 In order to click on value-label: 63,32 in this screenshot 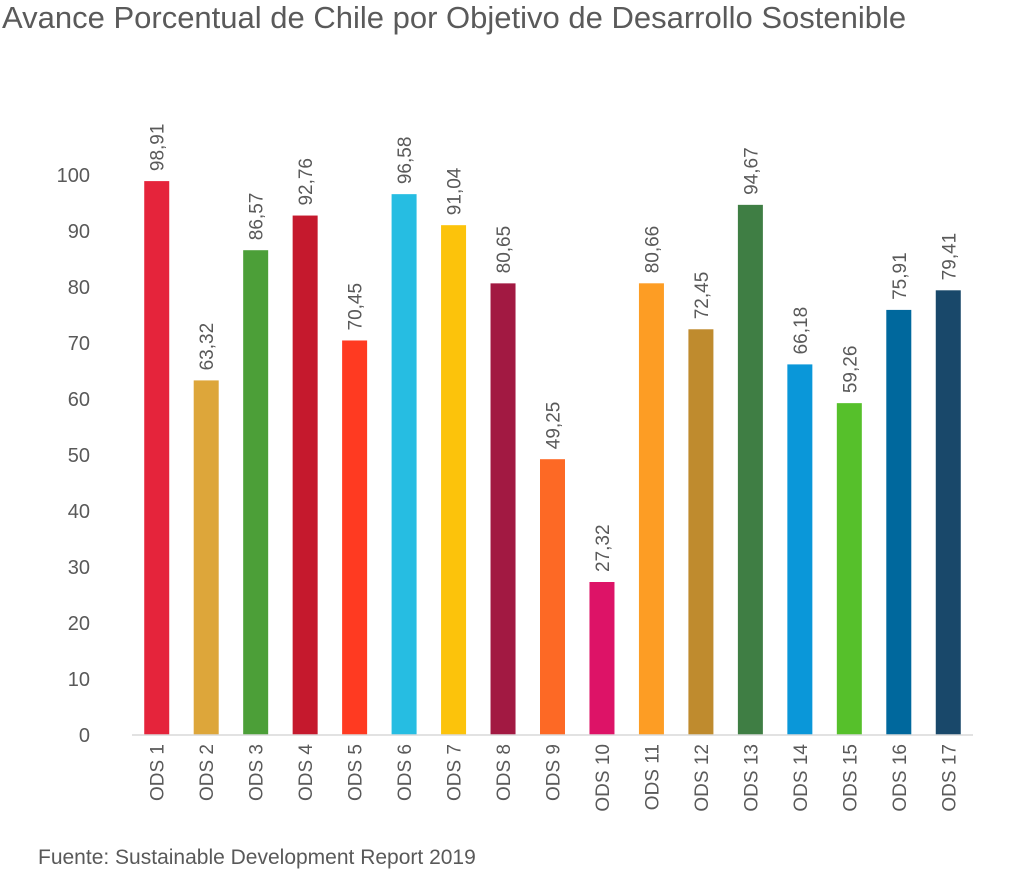, I will do `click(207, 347)`.